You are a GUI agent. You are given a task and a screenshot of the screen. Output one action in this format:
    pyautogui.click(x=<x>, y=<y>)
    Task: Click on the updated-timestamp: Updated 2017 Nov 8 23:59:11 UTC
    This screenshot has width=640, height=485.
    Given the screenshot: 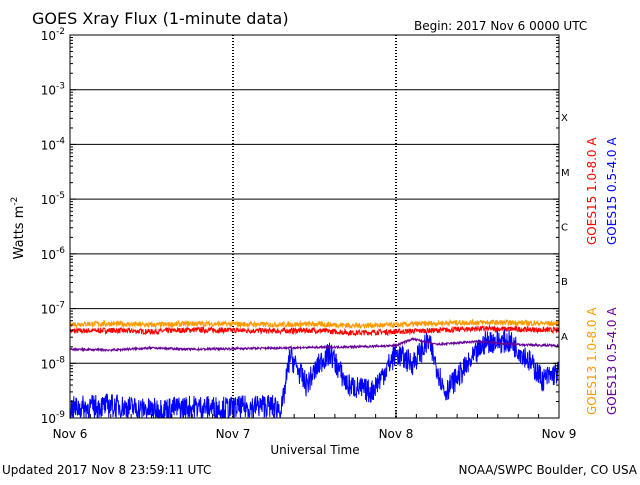 What is the action you would take?
    pyautogui.click(x=106, y=470)
    